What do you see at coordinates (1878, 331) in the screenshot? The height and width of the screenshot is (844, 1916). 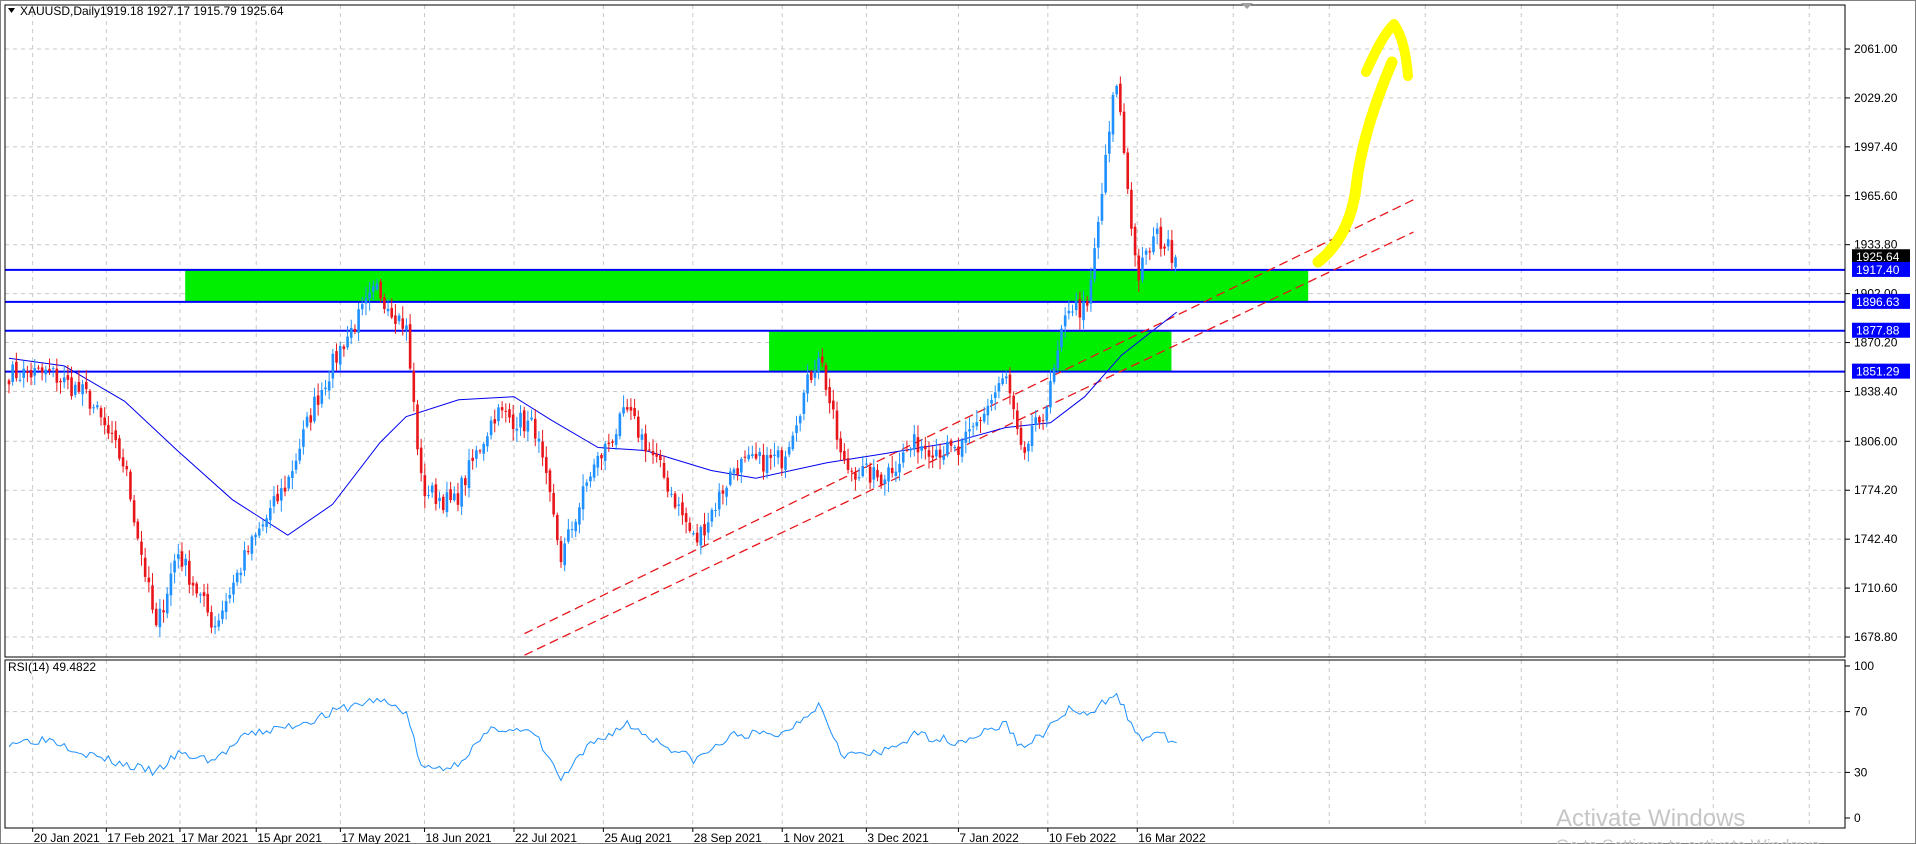 I see `level-price-label: 1877.88` at bounding box center [1878, 331].